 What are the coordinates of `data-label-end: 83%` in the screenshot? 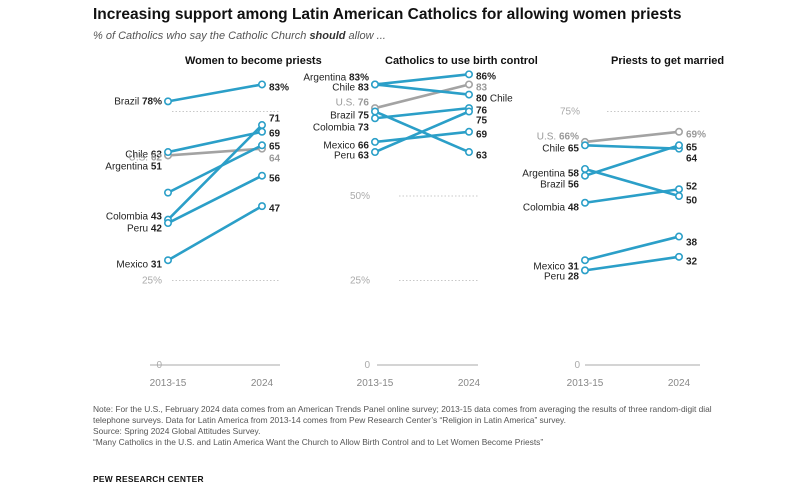 It's located at (279, 88).